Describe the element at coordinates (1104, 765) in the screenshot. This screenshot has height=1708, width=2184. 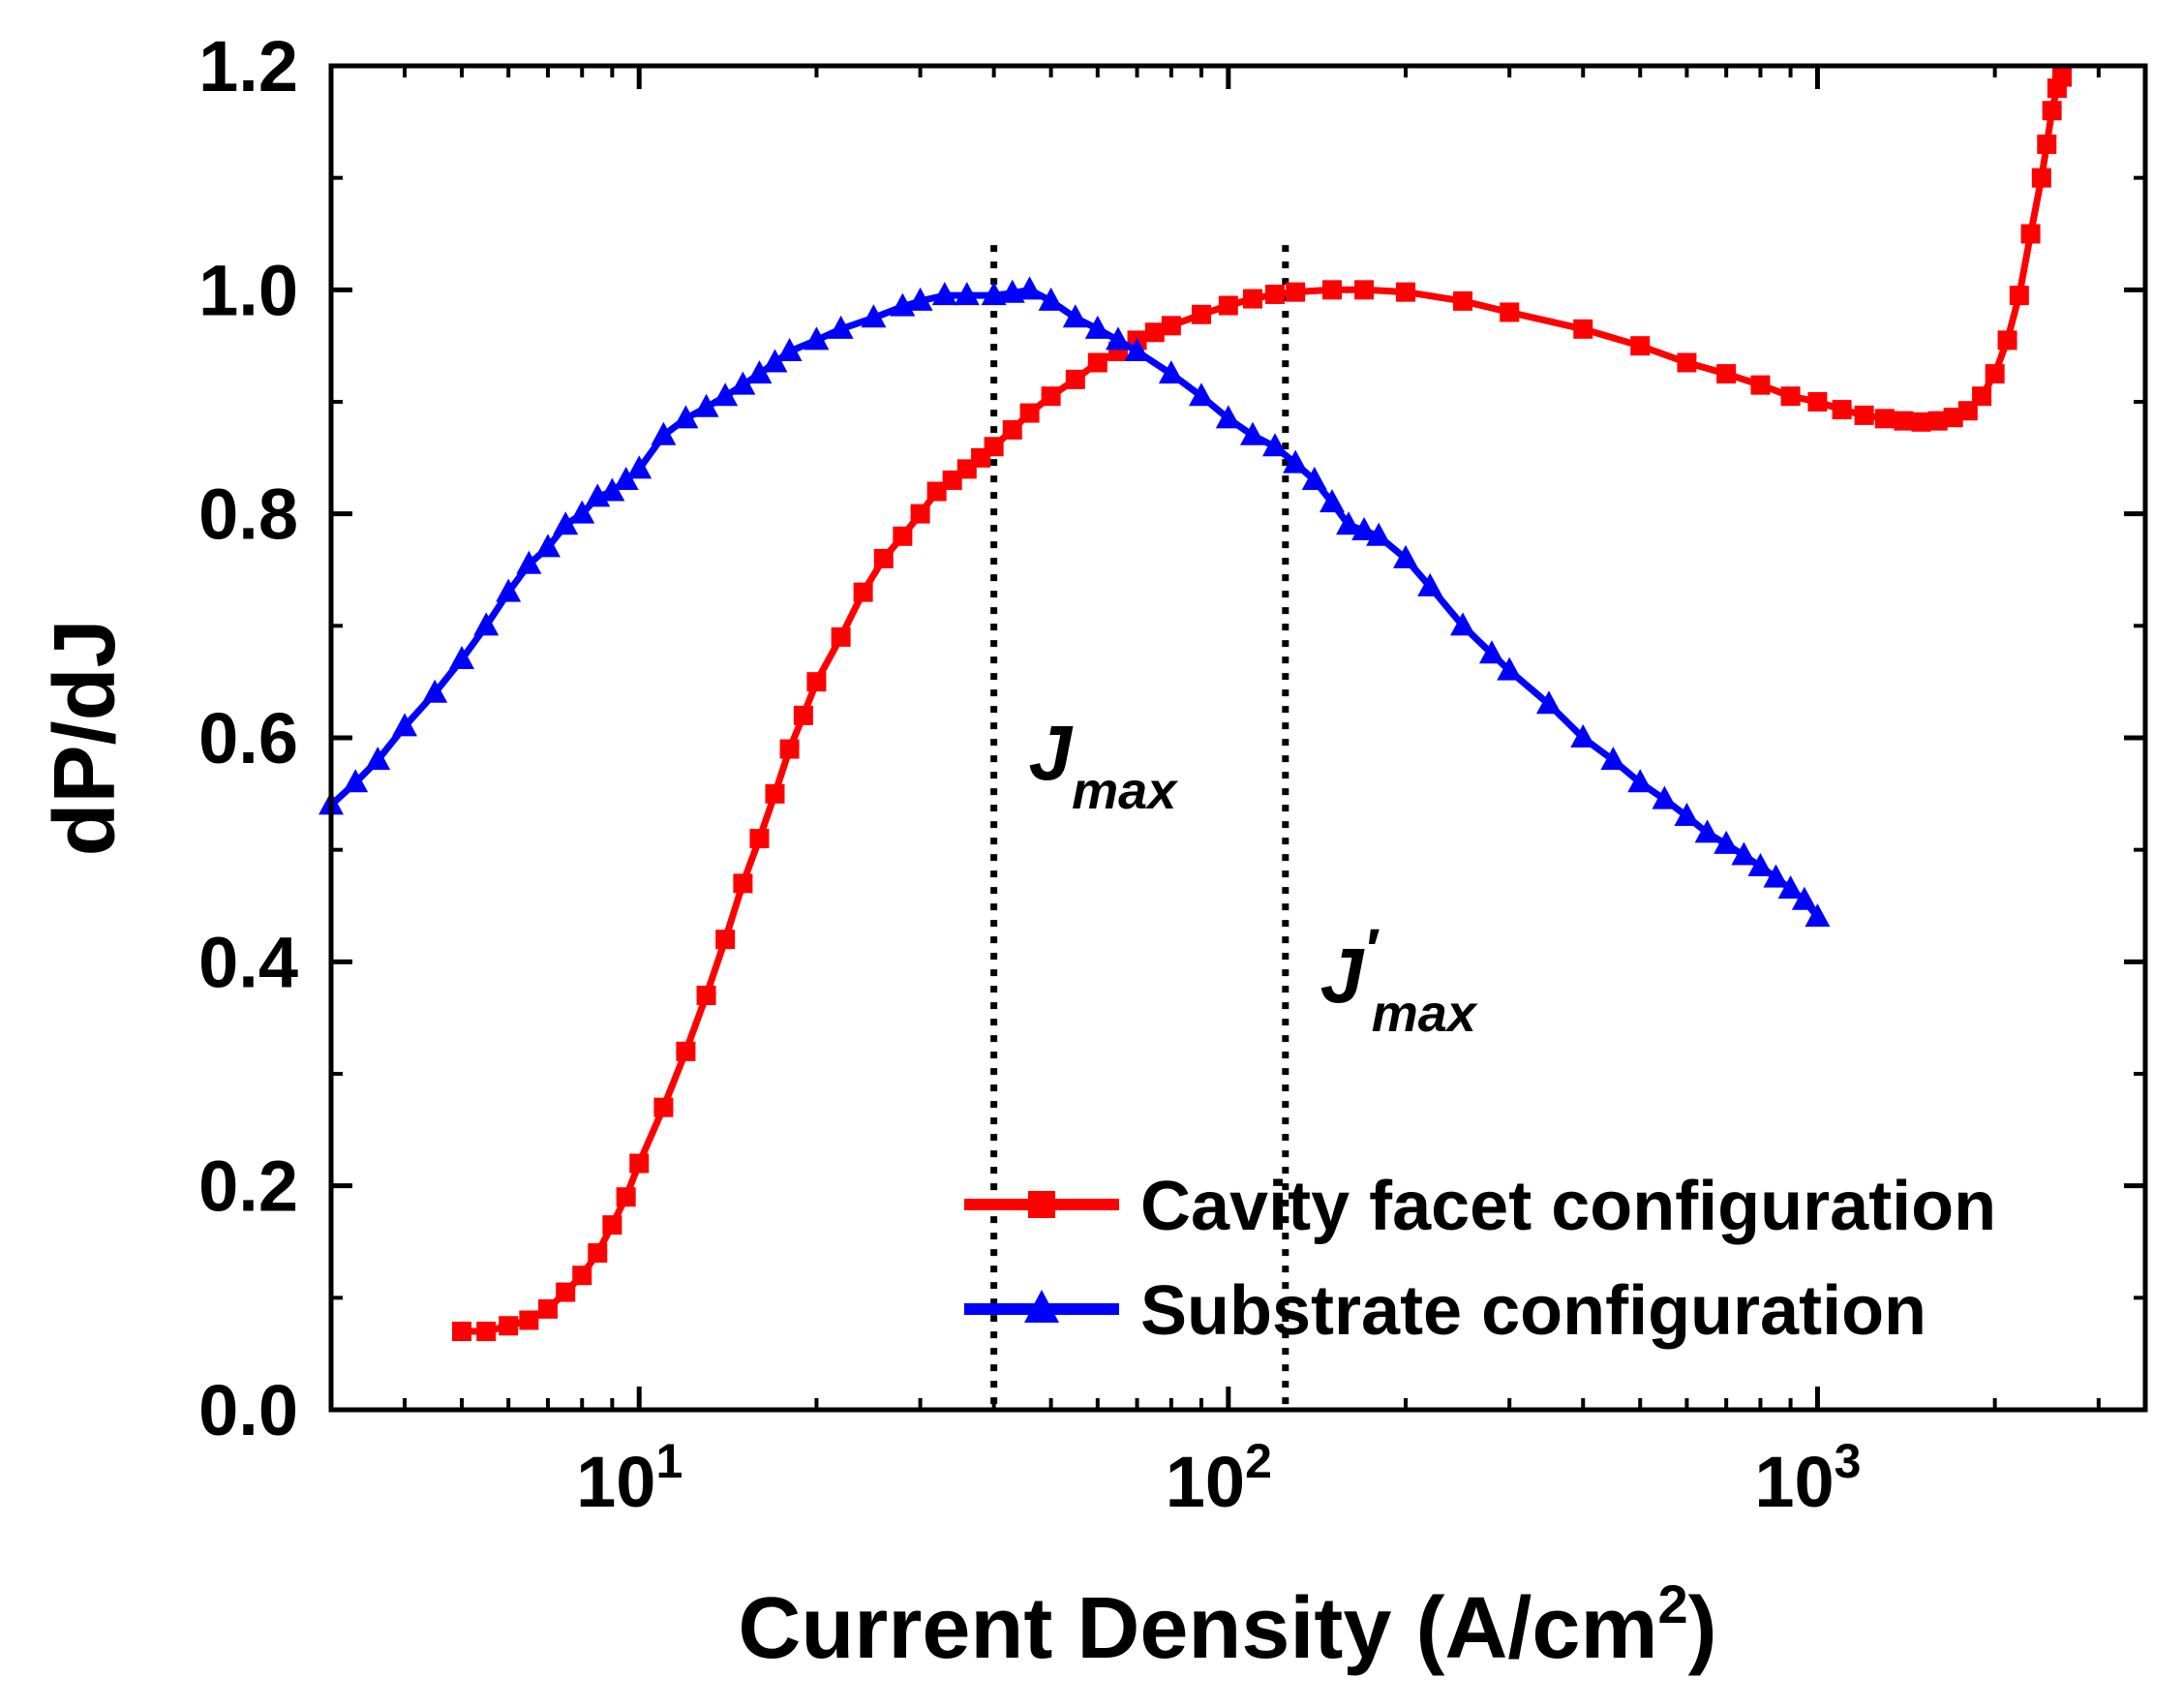
I see `annotation-jmax-1: Jmax` at that location.